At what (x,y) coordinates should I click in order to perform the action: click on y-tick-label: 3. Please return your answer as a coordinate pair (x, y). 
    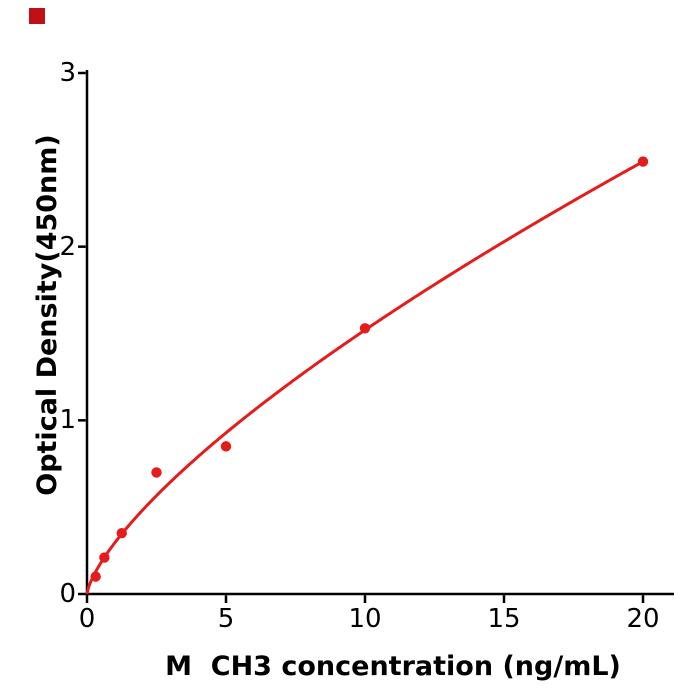
    Looking at the image, I should click on (67, 72).